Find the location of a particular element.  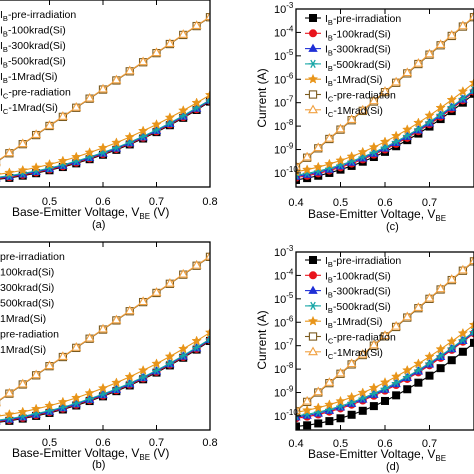

y-tick-label: 10⁻⁶ is located at coordinates (284, 321).